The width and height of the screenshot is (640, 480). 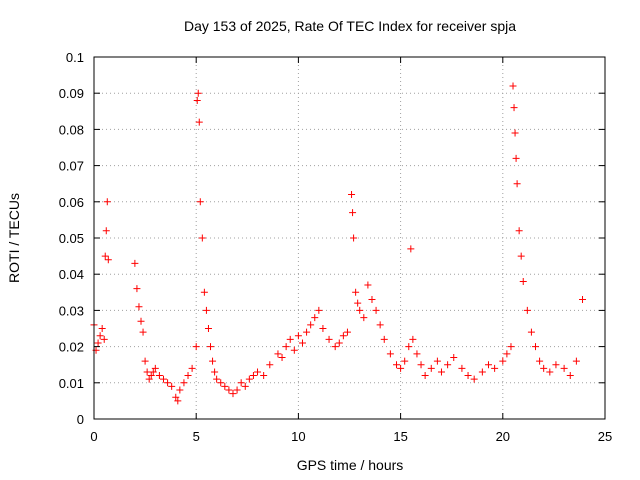 I want to click on x-tick-label: 25, so click(x=605, y=436).